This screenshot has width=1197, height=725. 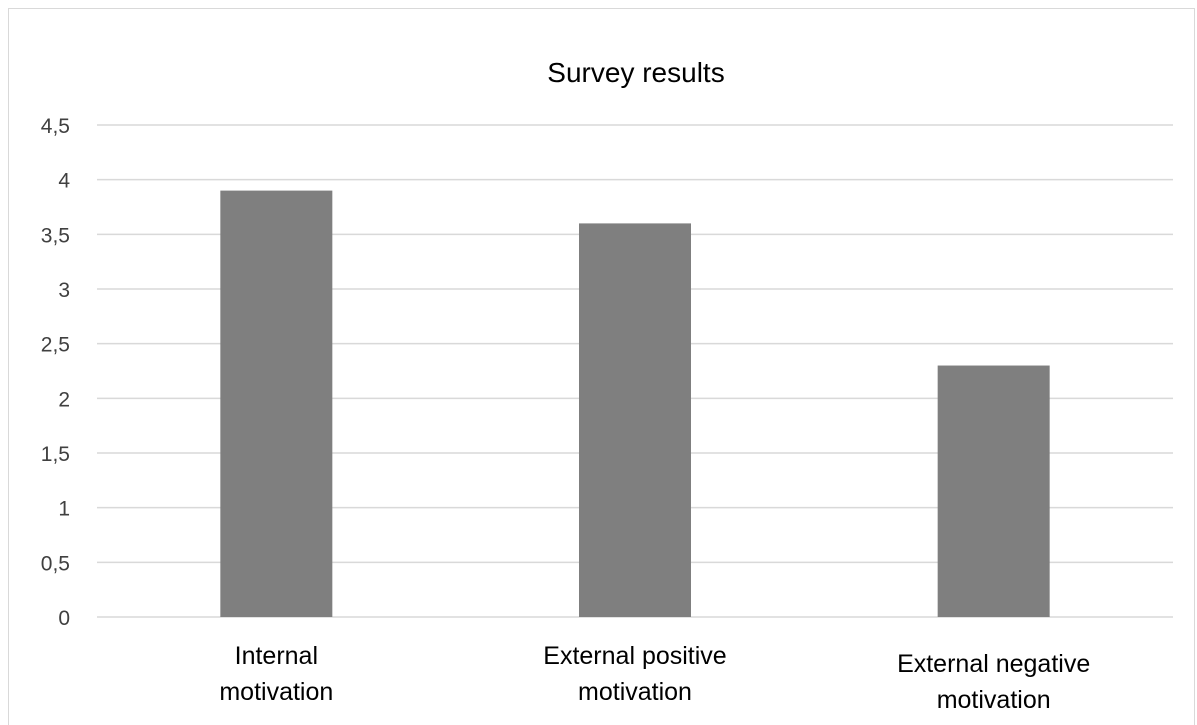 What do you see at coordinates (55, 345) in the screenshot?
I see `y-tick-label: 2,5` at bounding box center [55, 345].